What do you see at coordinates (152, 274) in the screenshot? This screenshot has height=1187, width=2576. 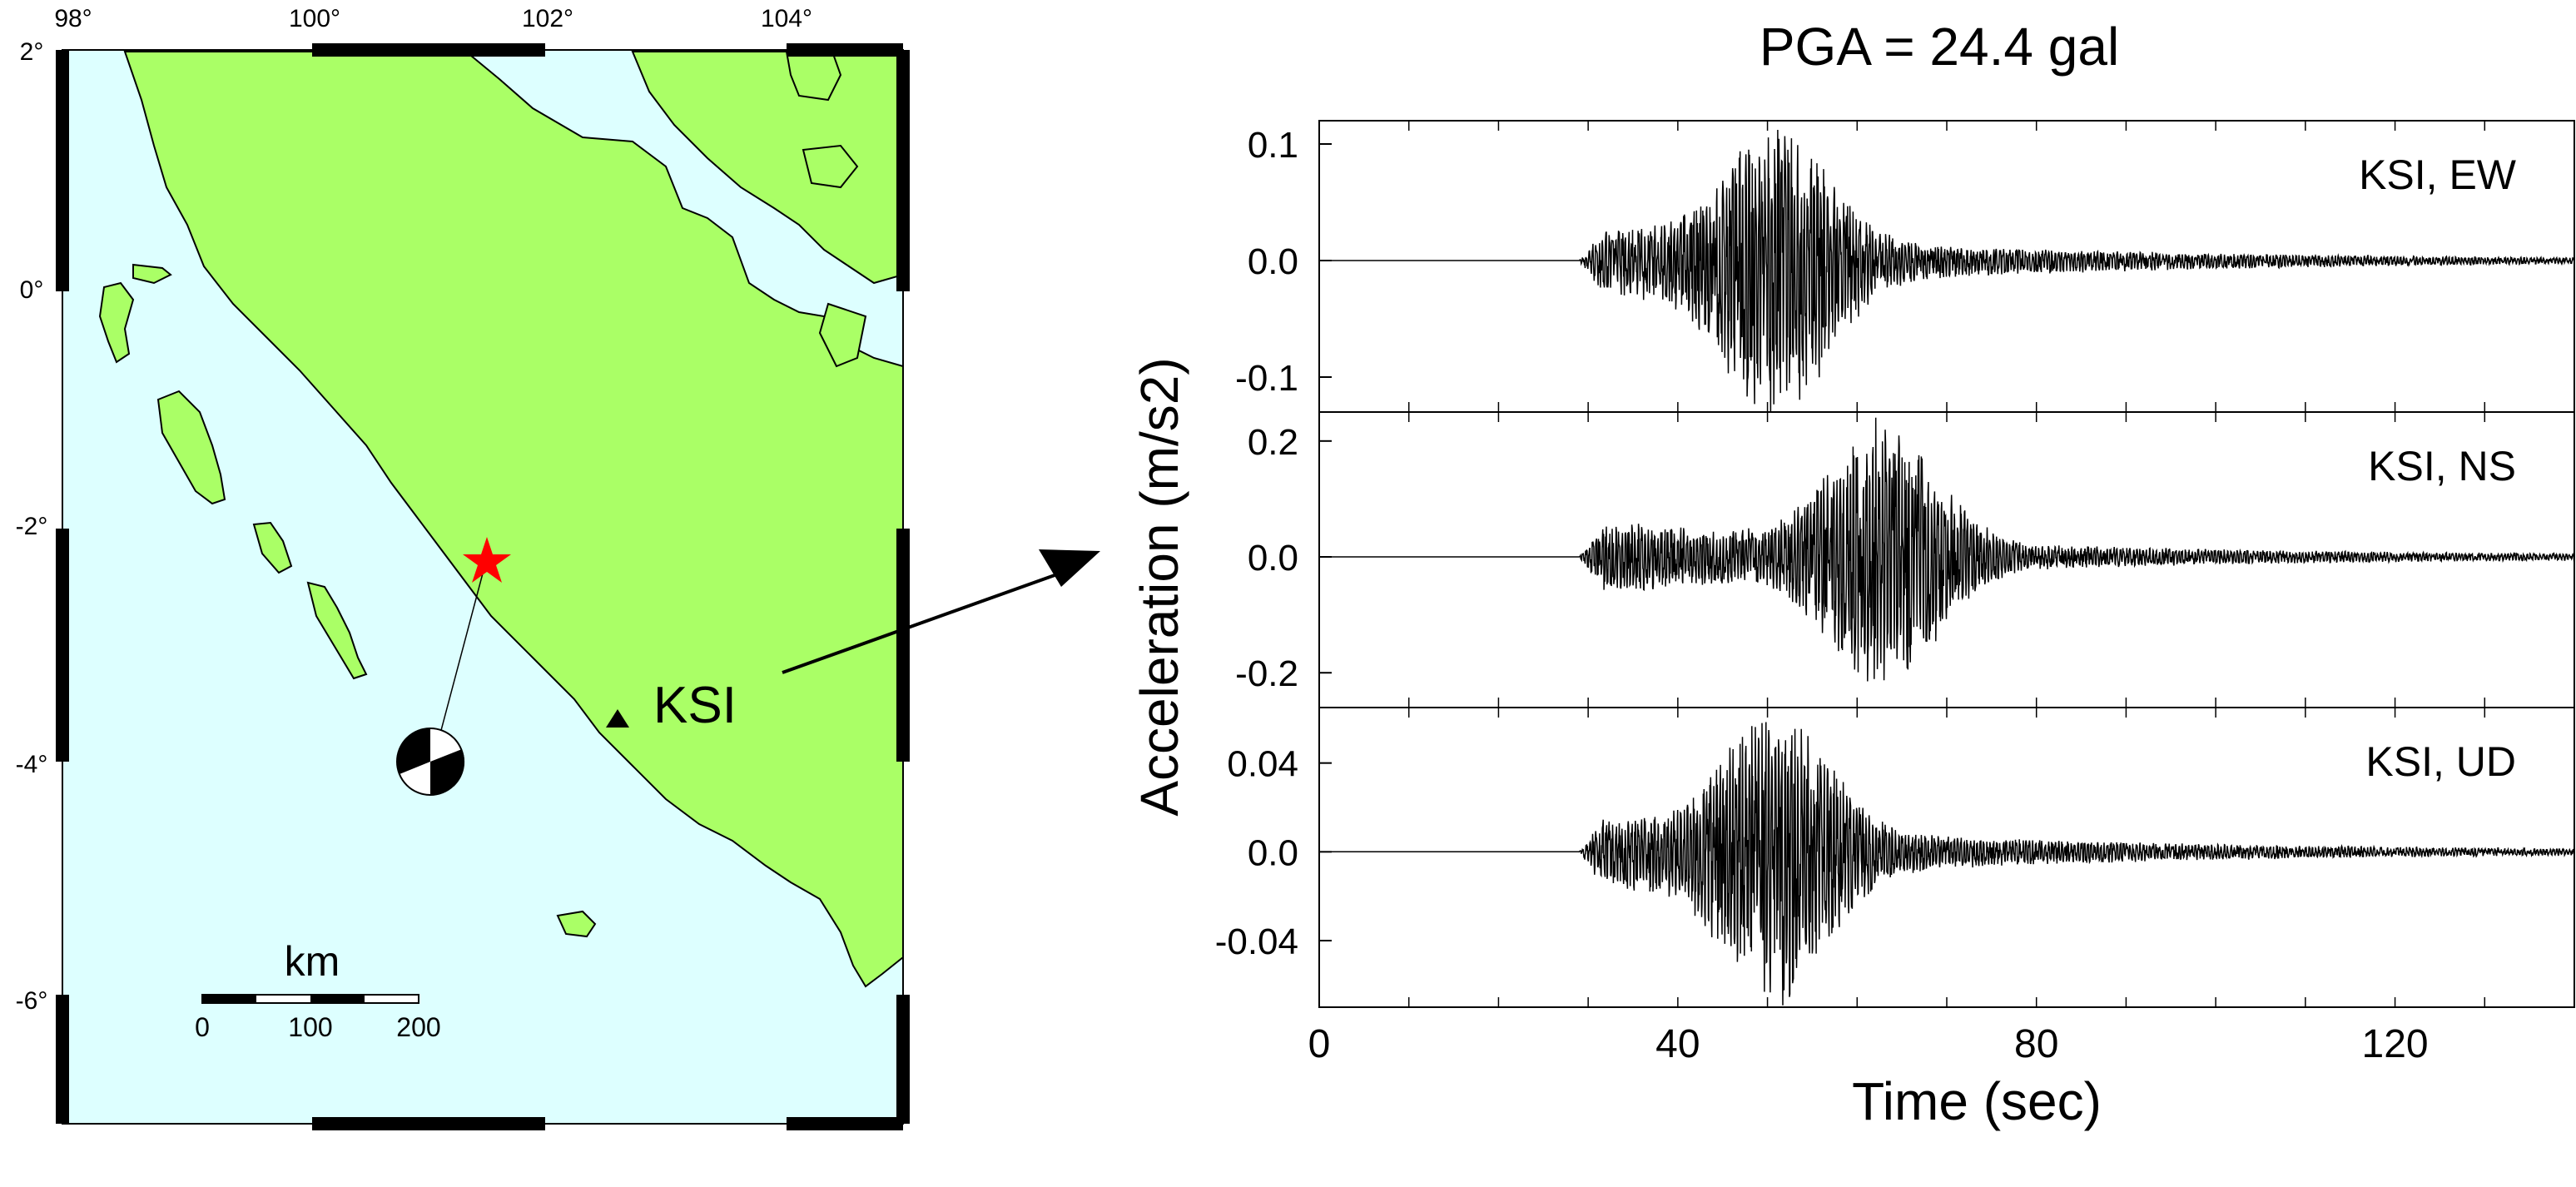 I see `map-land-island-w2` at bounding box center [152, 274].